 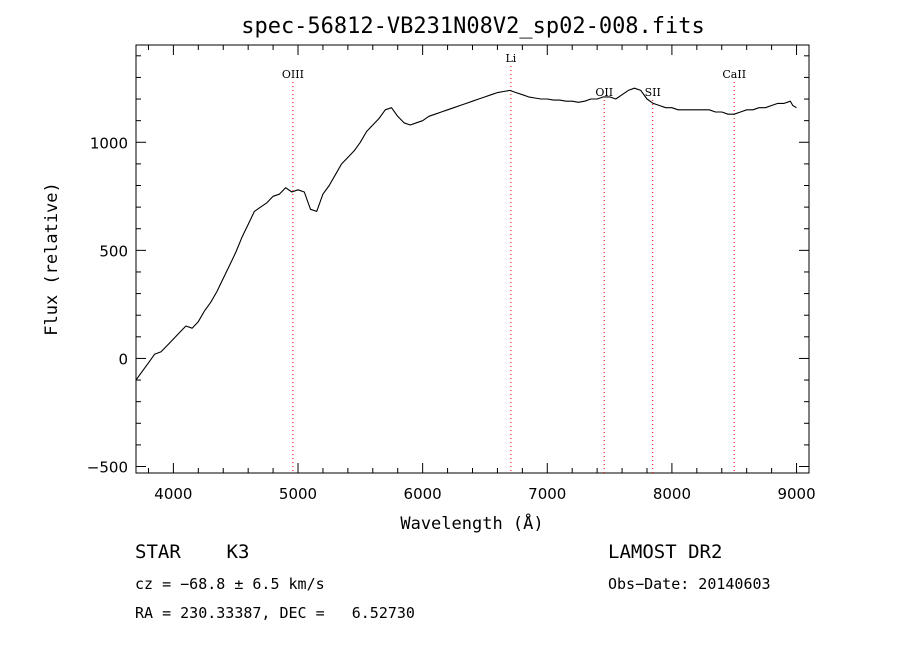 I want to click on x-tick-label: 8000, so click(x=672, y=494).